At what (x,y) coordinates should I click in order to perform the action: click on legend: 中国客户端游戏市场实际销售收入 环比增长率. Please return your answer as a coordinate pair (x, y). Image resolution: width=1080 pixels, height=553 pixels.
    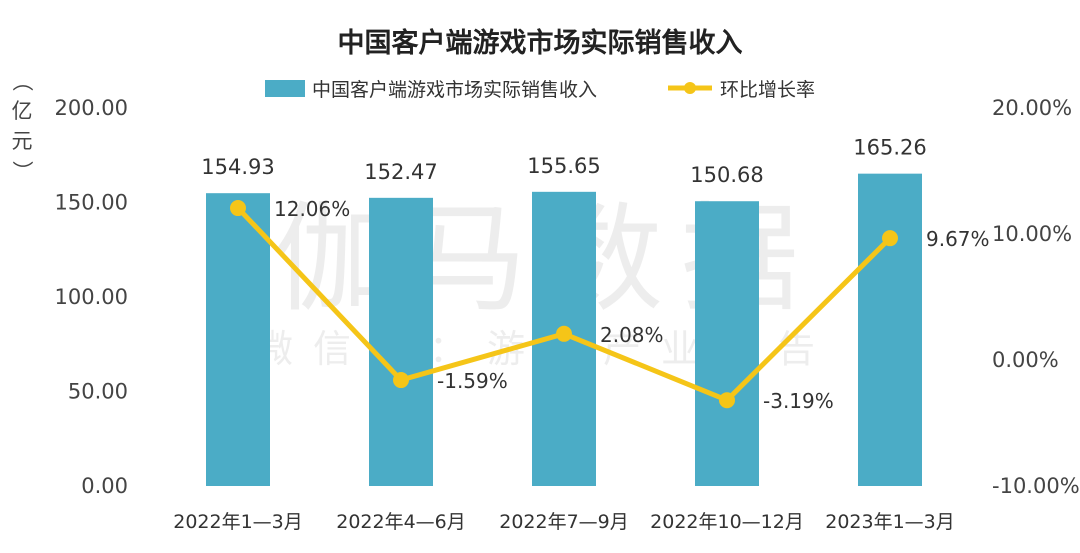
    Looking at the image, I should click on (540, 90).